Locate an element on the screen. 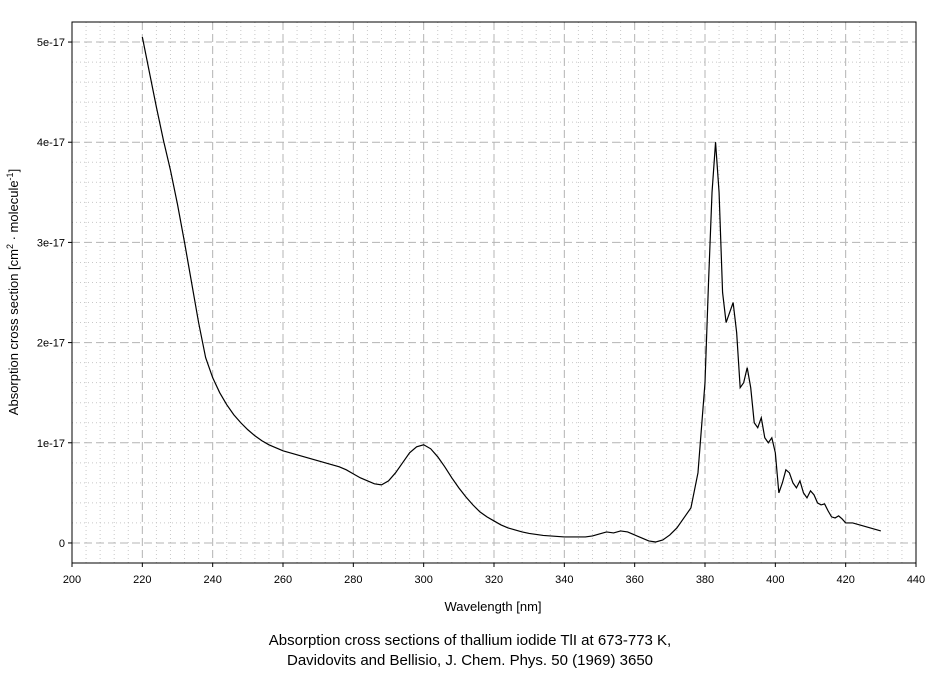 This screenshot has width=940, height=689. y-axis-ticks: 0 1e-17 2e-17 3e-17 4e-17 5e-17 is located at coordinates (54, 293).